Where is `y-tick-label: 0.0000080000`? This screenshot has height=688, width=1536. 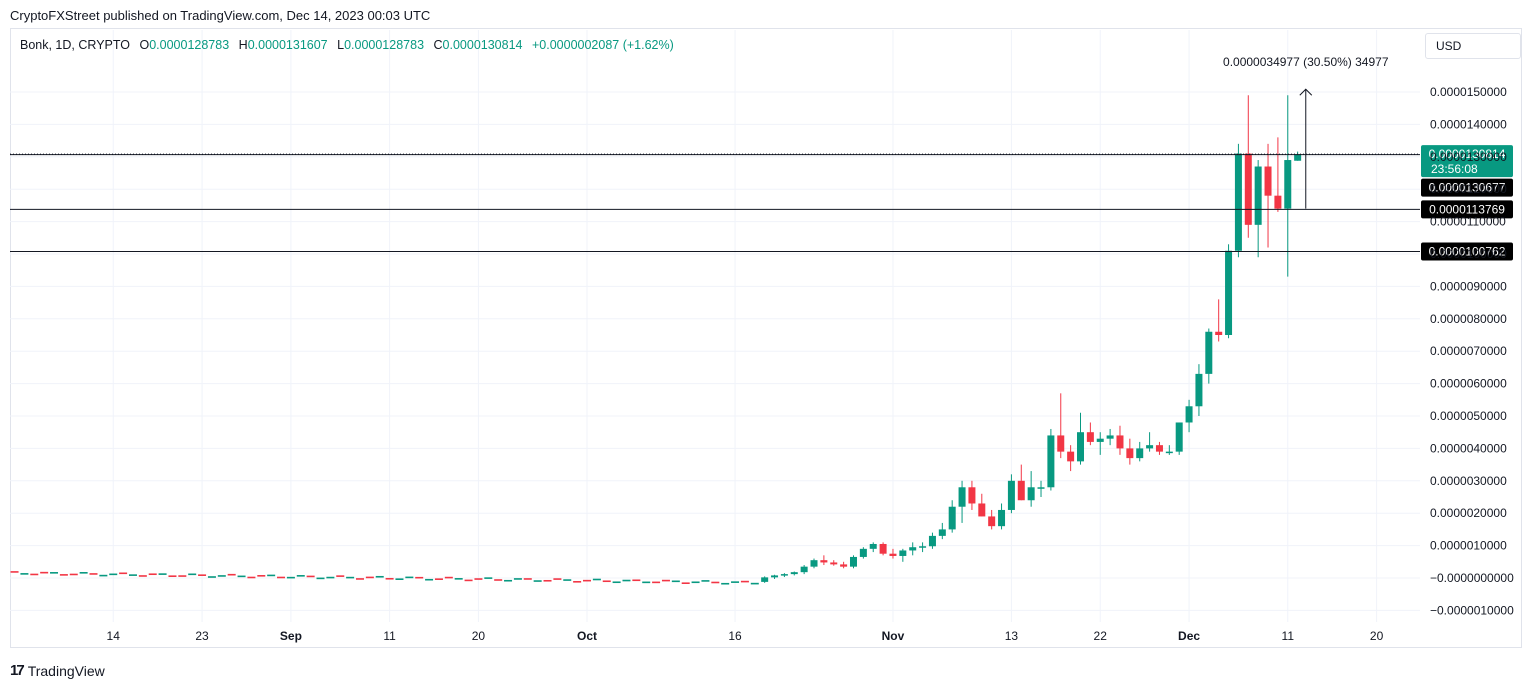
y-tick-label: 0.0000080000 is located at coordinates (1468, 319).